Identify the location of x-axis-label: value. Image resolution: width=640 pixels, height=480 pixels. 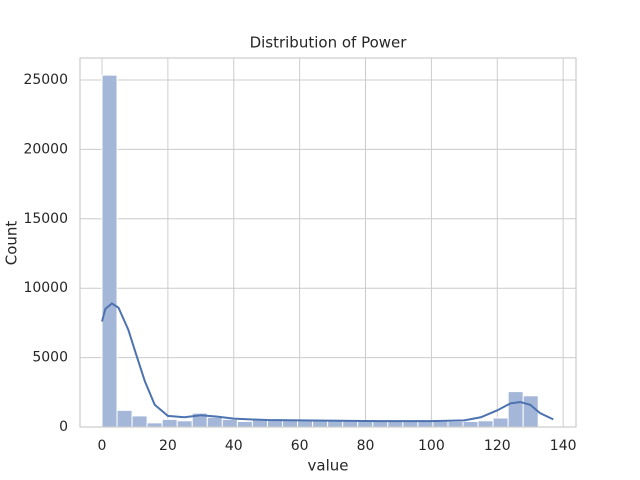
(328, 466).